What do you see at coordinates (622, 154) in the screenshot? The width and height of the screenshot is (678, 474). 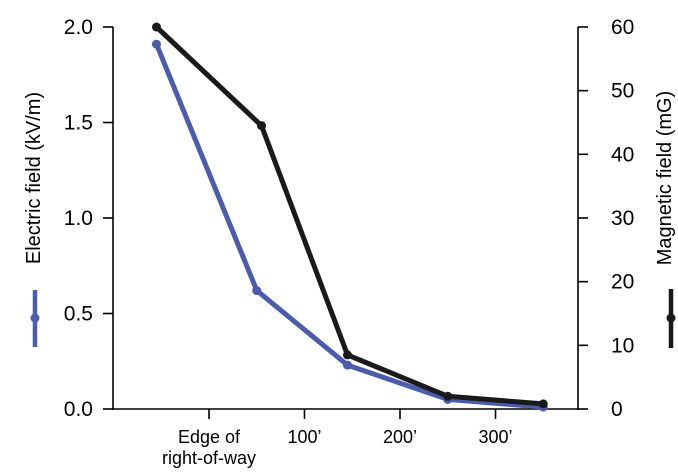 I see `right-tick-label: 40` at bounding box center [622, 154].